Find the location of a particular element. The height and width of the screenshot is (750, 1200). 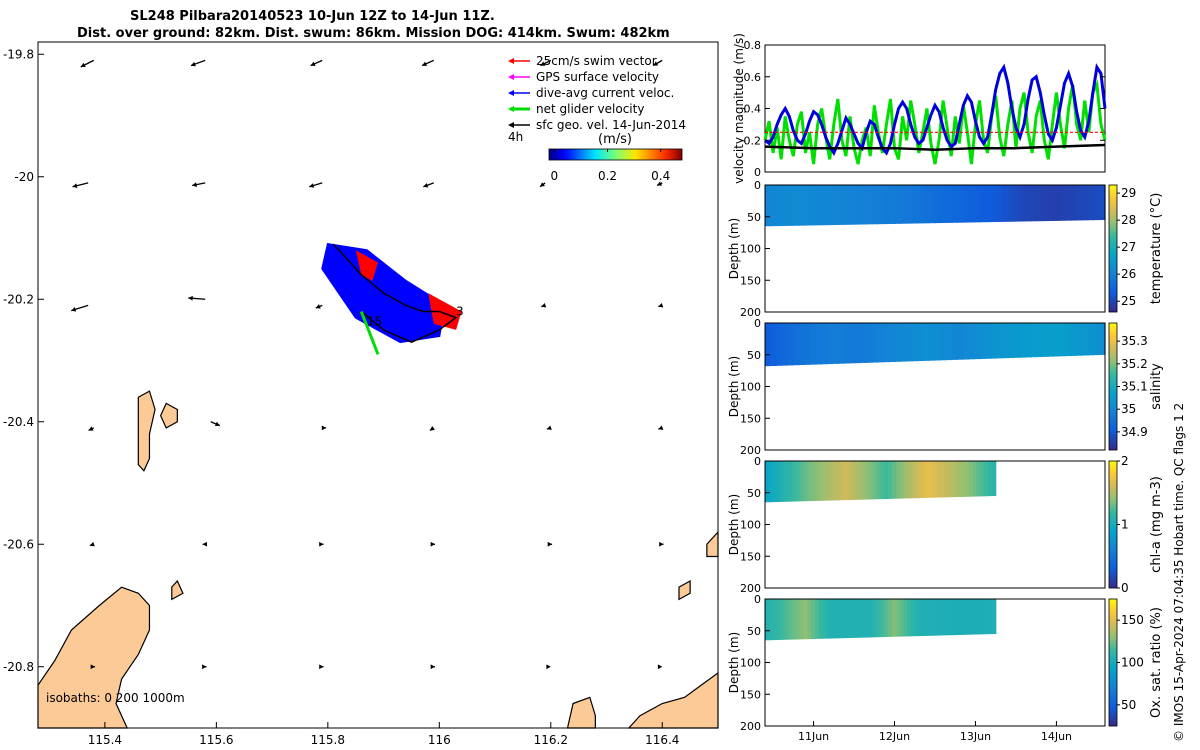

velocity-ytick-label: 0.2 is located at coordinates (753, 140).